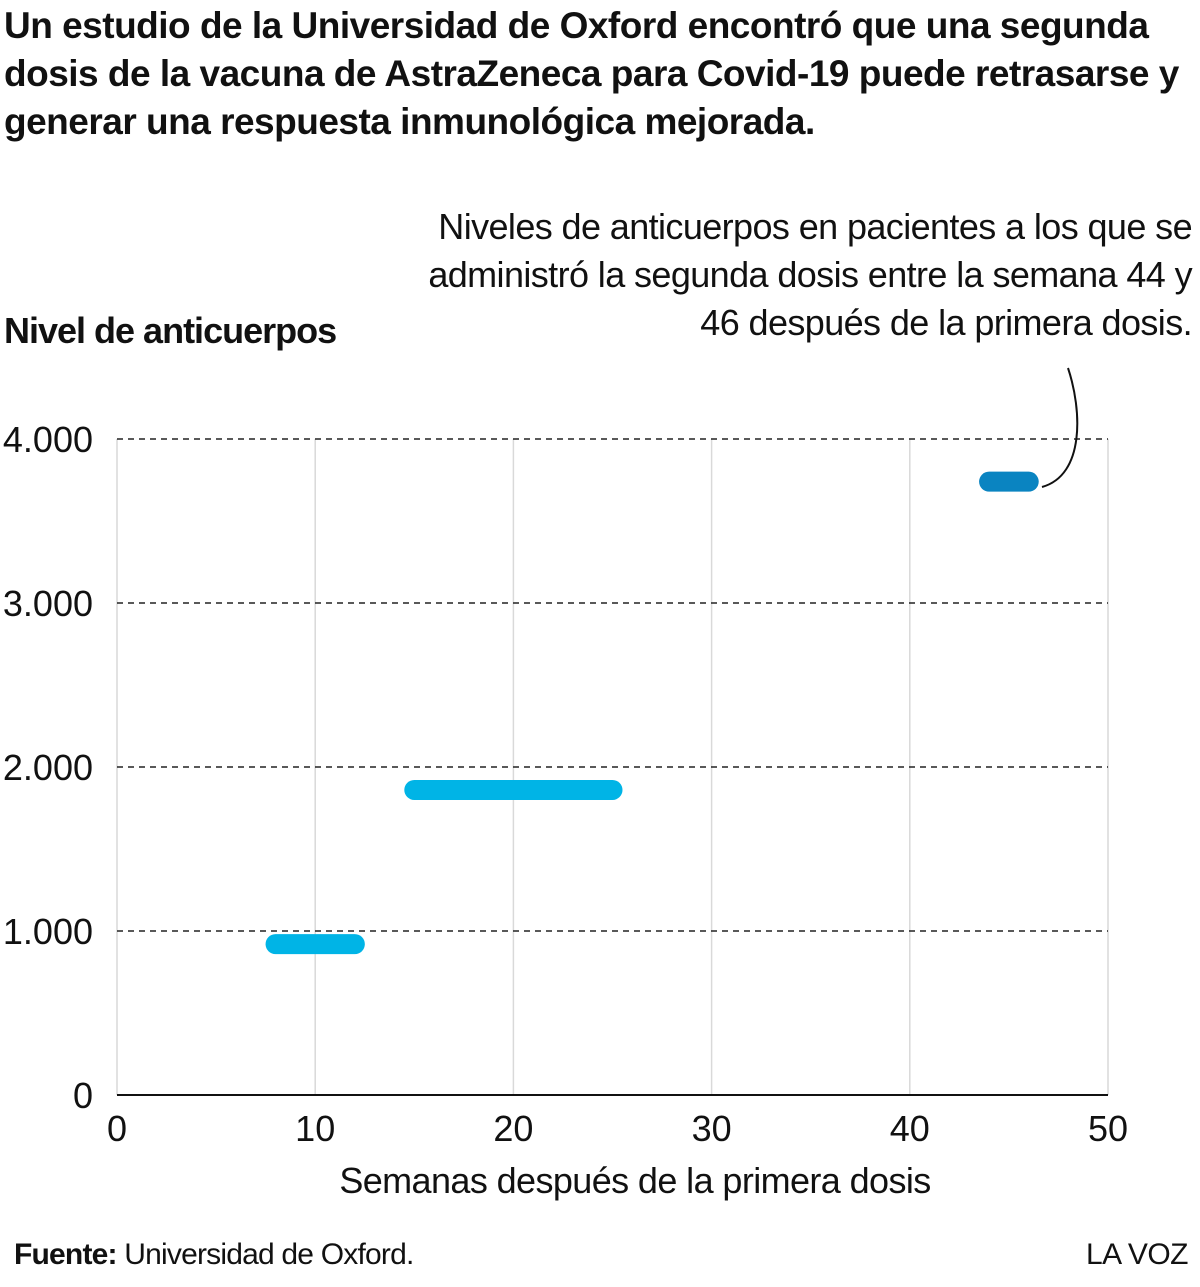 The height and width of the screenshot is (1287, 1200). I want to click on y-tick-labels: 0 1.000 2.000 3.000 4.000, so click(48, 767).